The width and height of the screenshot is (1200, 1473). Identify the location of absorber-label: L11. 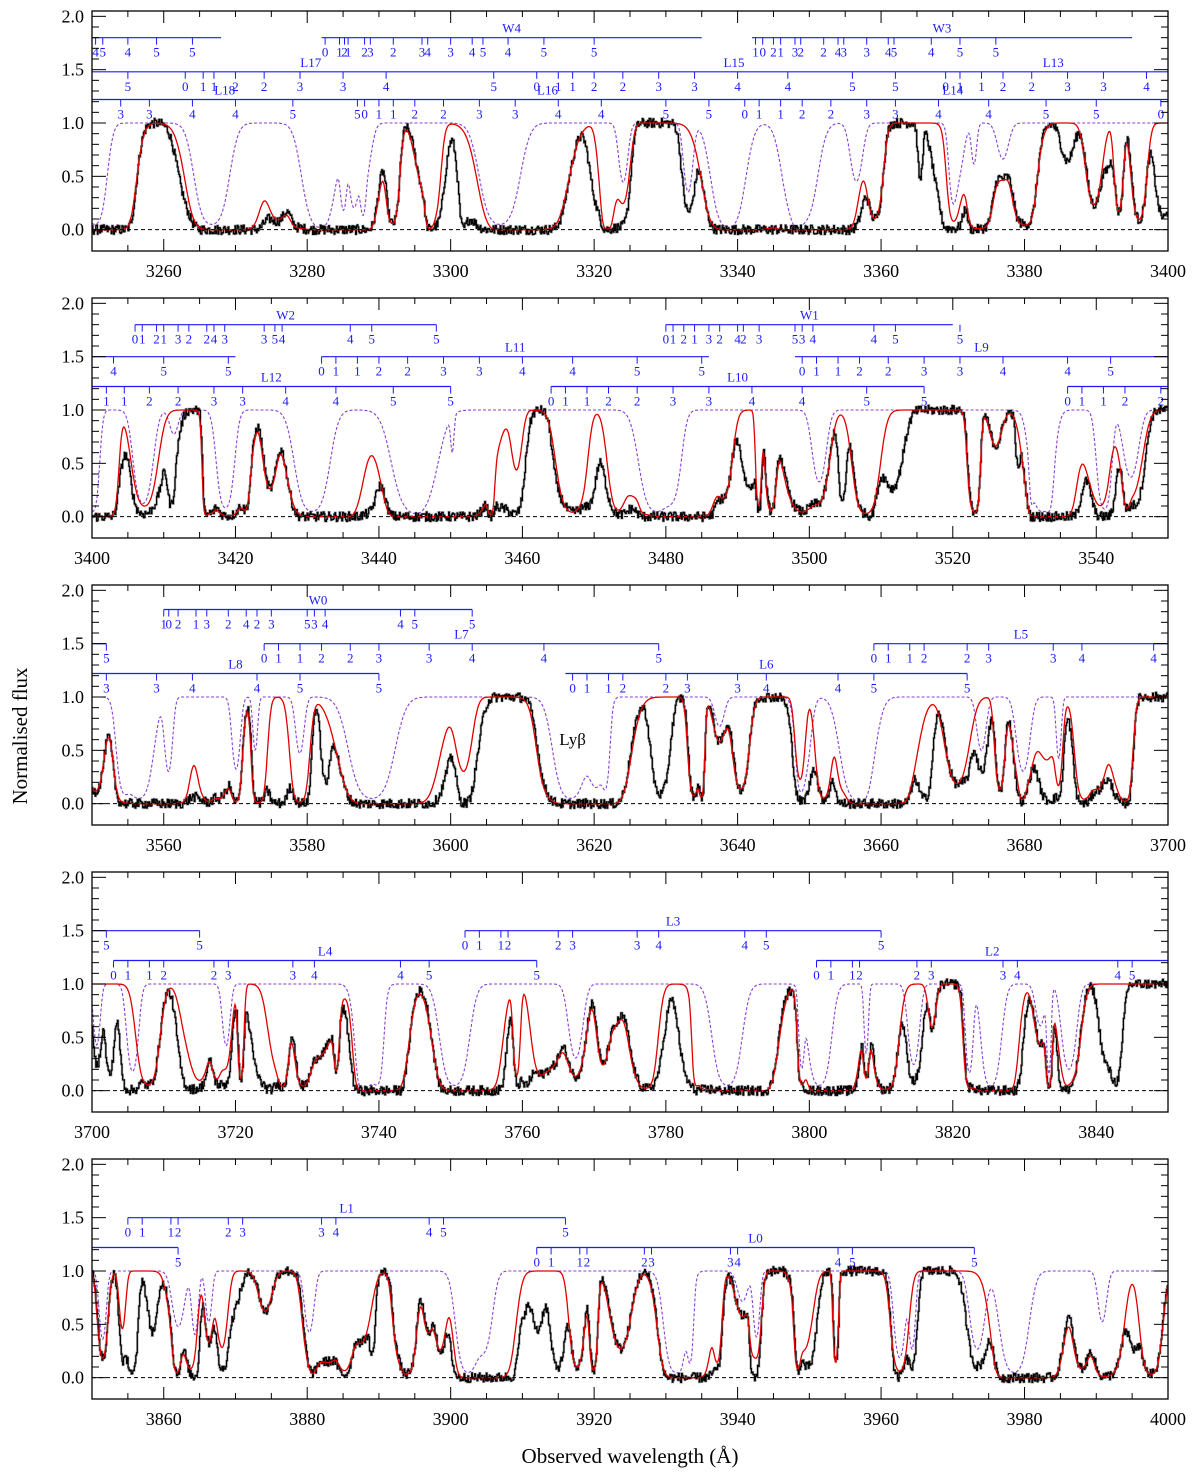
(515, 347).